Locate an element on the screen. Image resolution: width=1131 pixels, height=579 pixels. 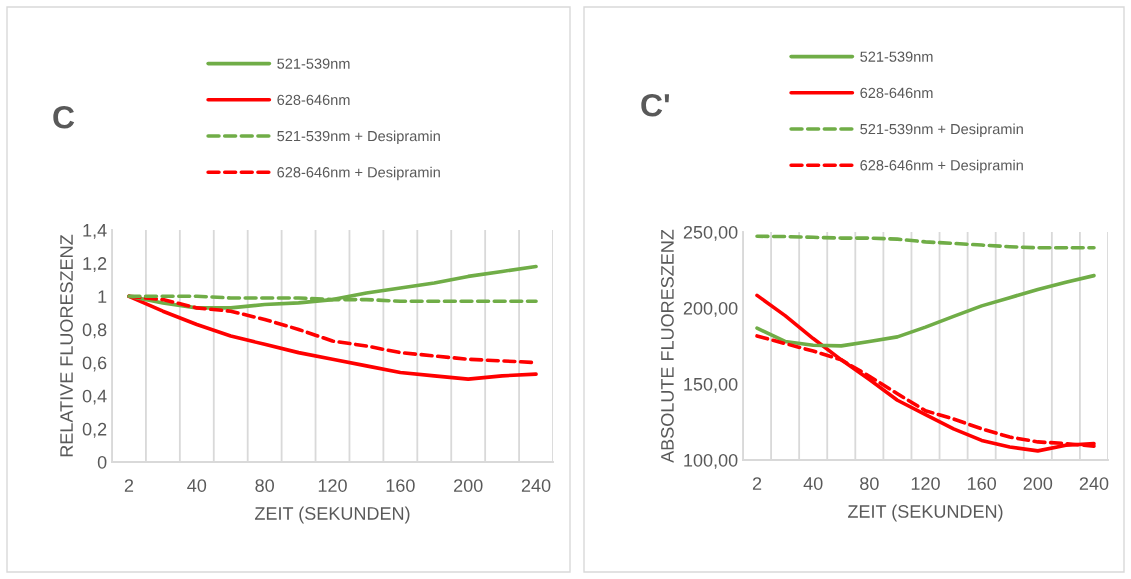
y-tick-label: 200,00 is located at coordinates (710, 309).